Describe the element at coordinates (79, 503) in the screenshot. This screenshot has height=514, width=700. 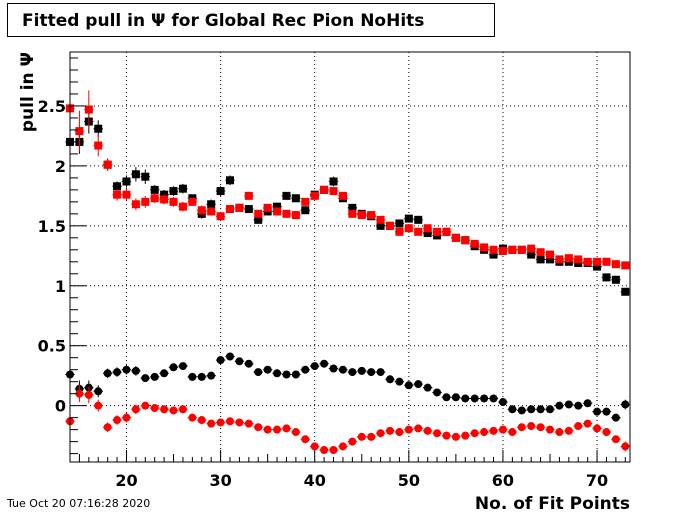
I see `timestamp: Tue Oct 20 07:16:28 2020` at that location.